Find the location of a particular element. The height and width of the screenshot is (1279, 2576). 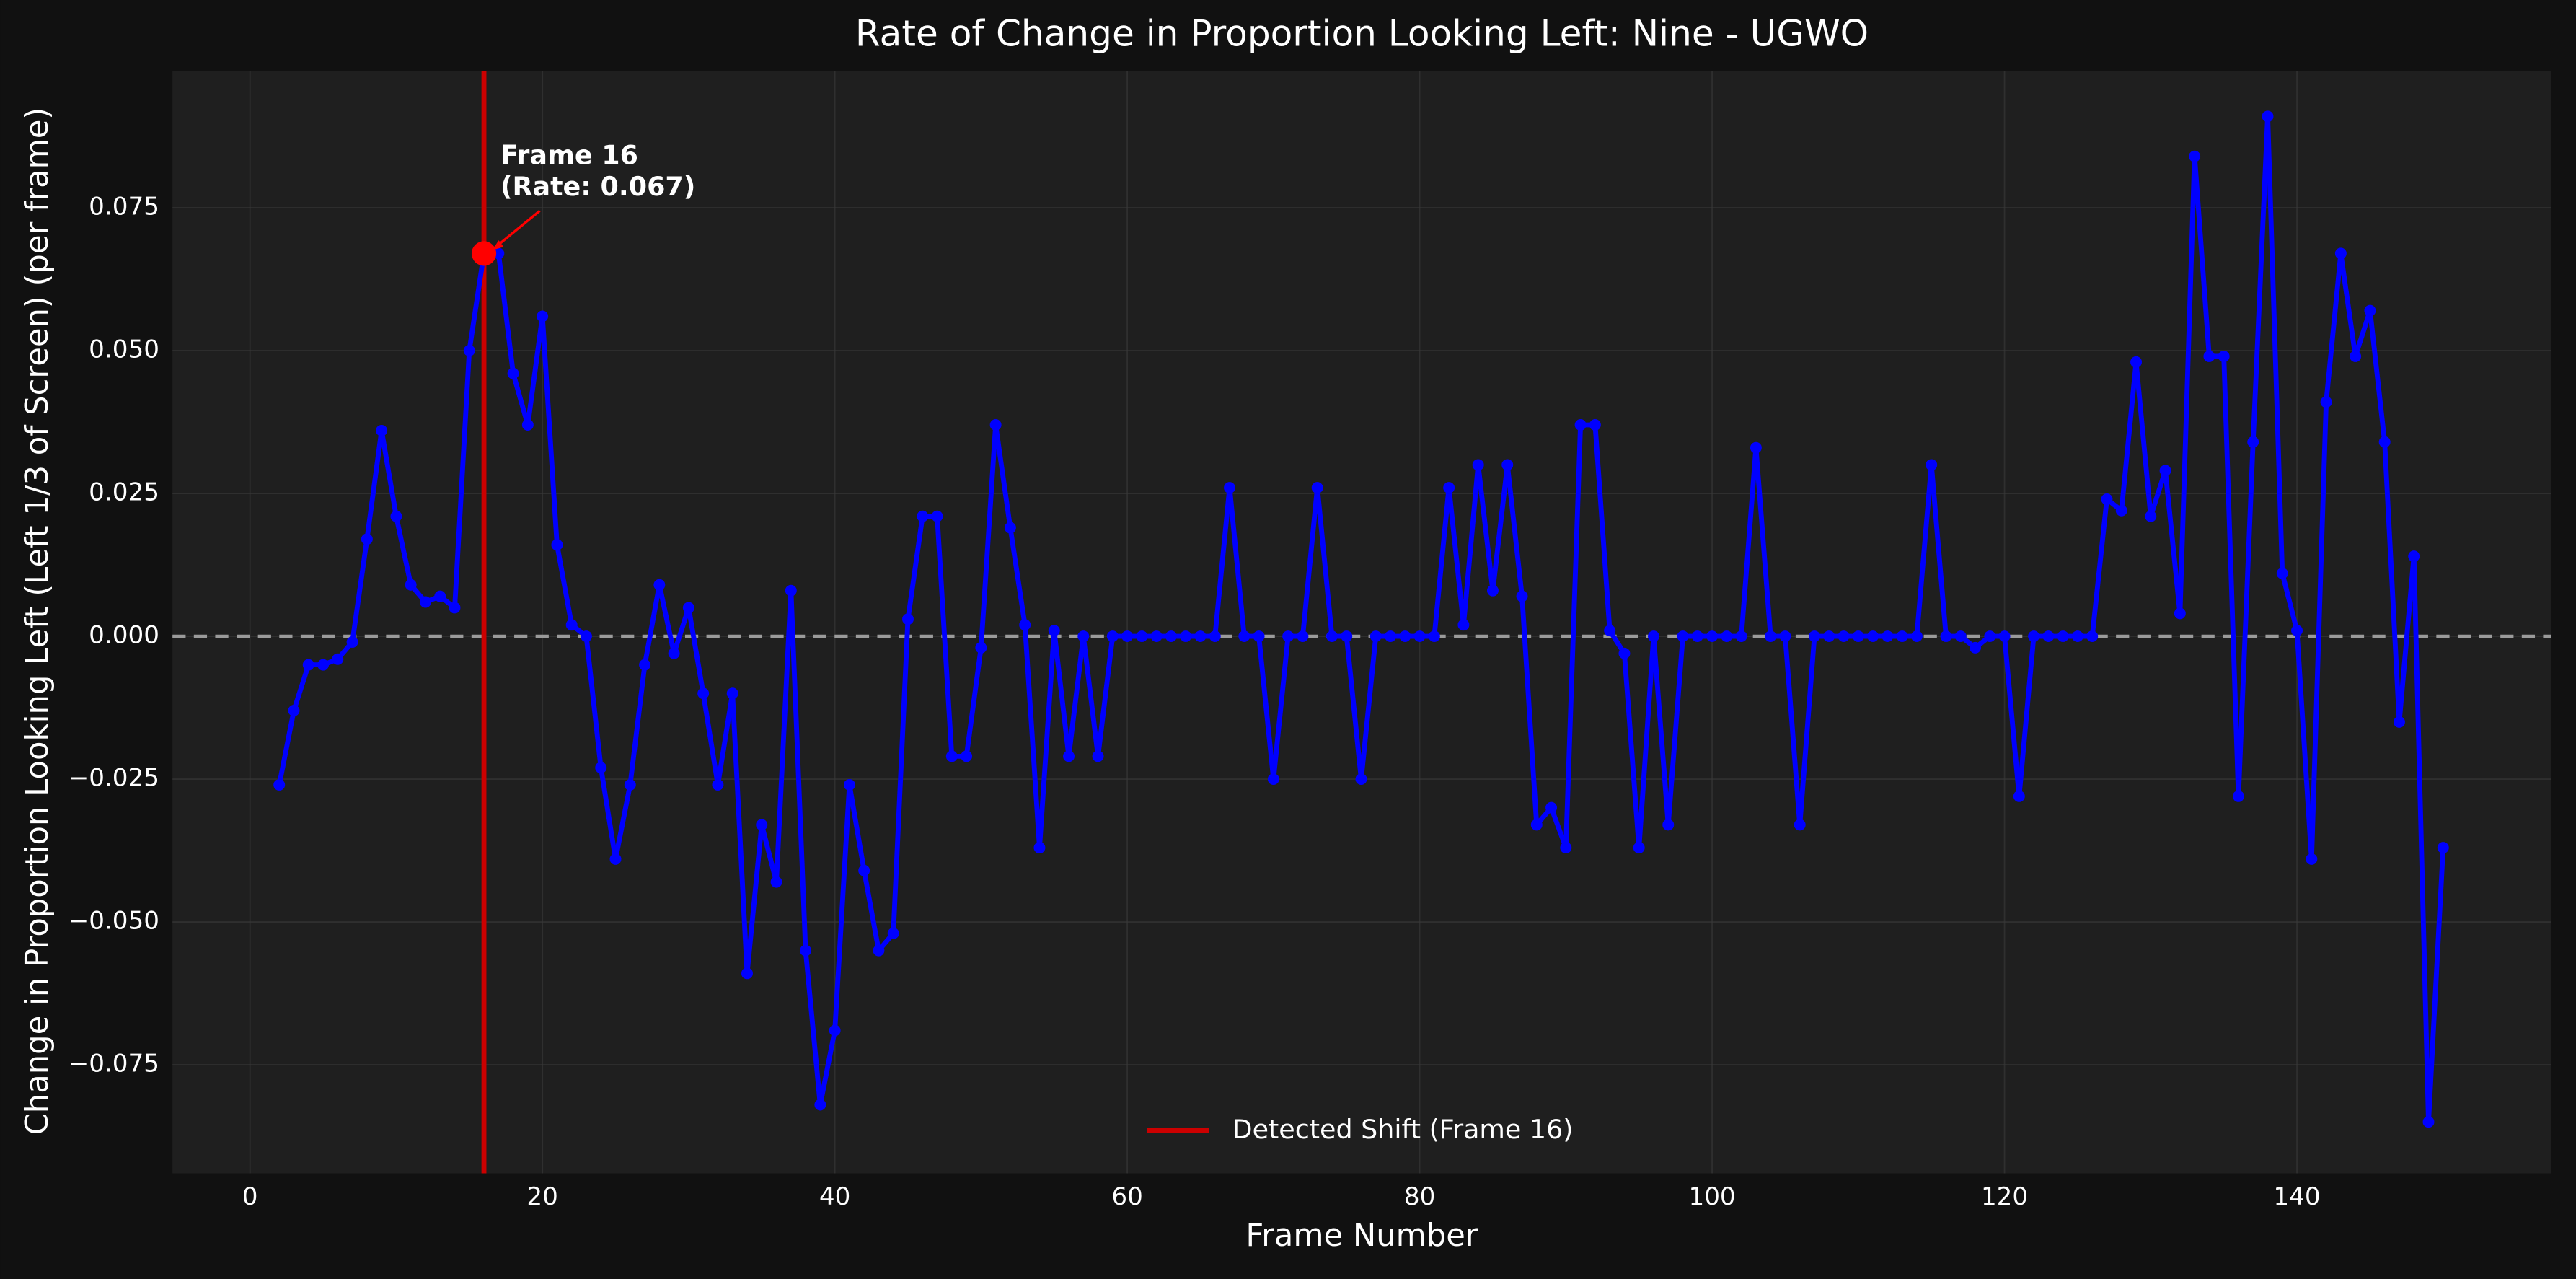

x-tick-label: 80 is located at coordinates (1419, 1197).